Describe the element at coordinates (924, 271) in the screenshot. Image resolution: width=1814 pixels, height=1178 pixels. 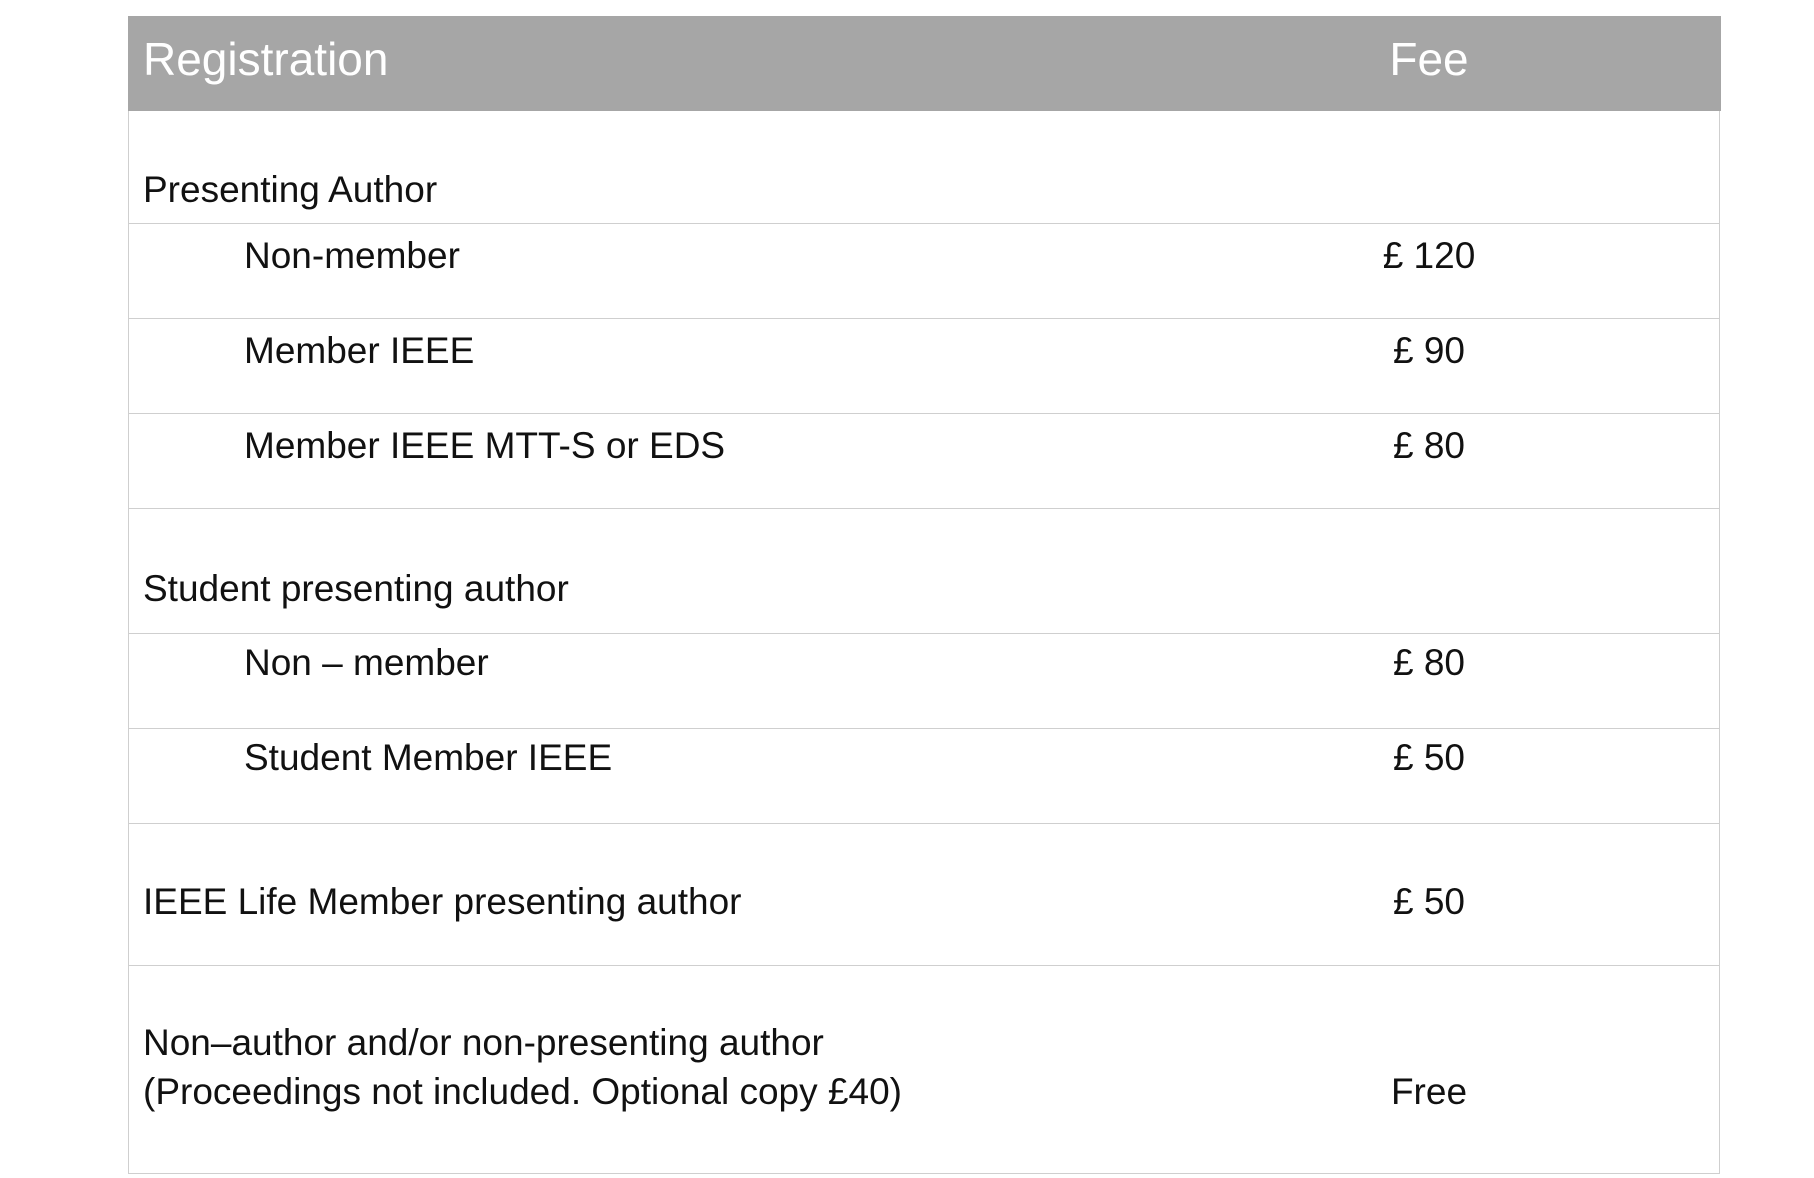
I see `table-row: Non-member £ 120` at that location.